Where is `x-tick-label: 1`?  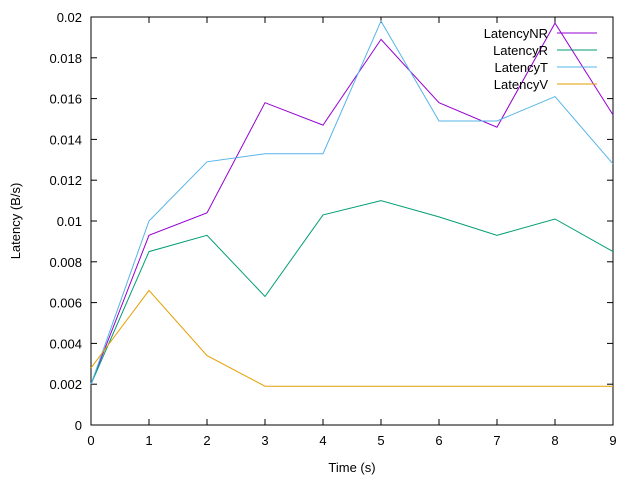
x-tick-label: 1 is located at coordinates (148, 440).